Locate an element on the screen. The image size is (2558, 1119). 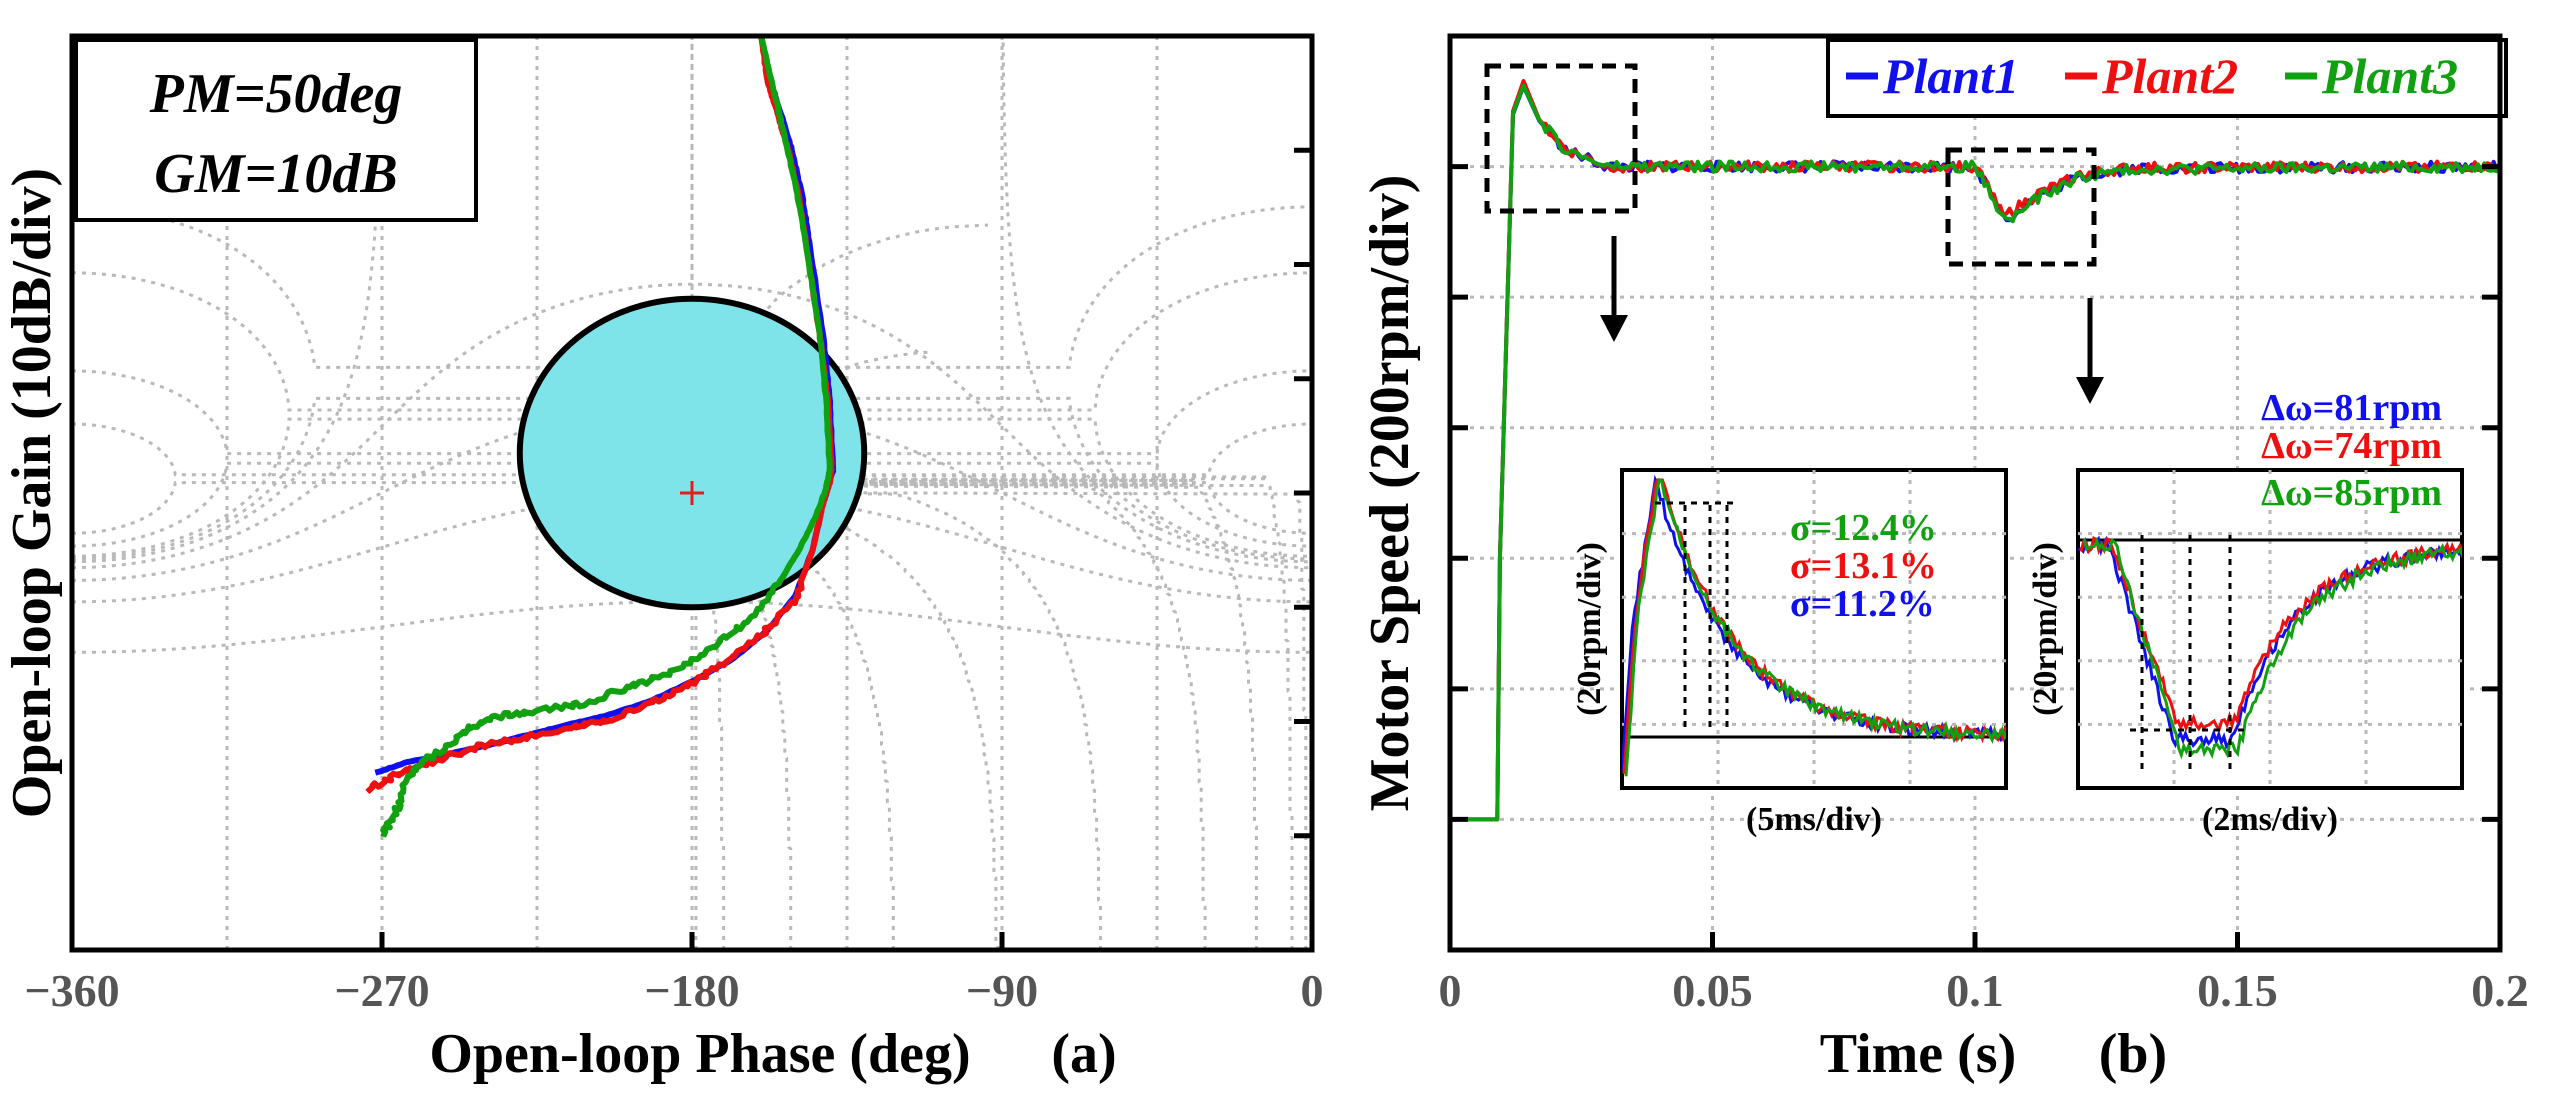
legend: Plant1 Plant2 Plant3 is located at coordinates (2167, 78).